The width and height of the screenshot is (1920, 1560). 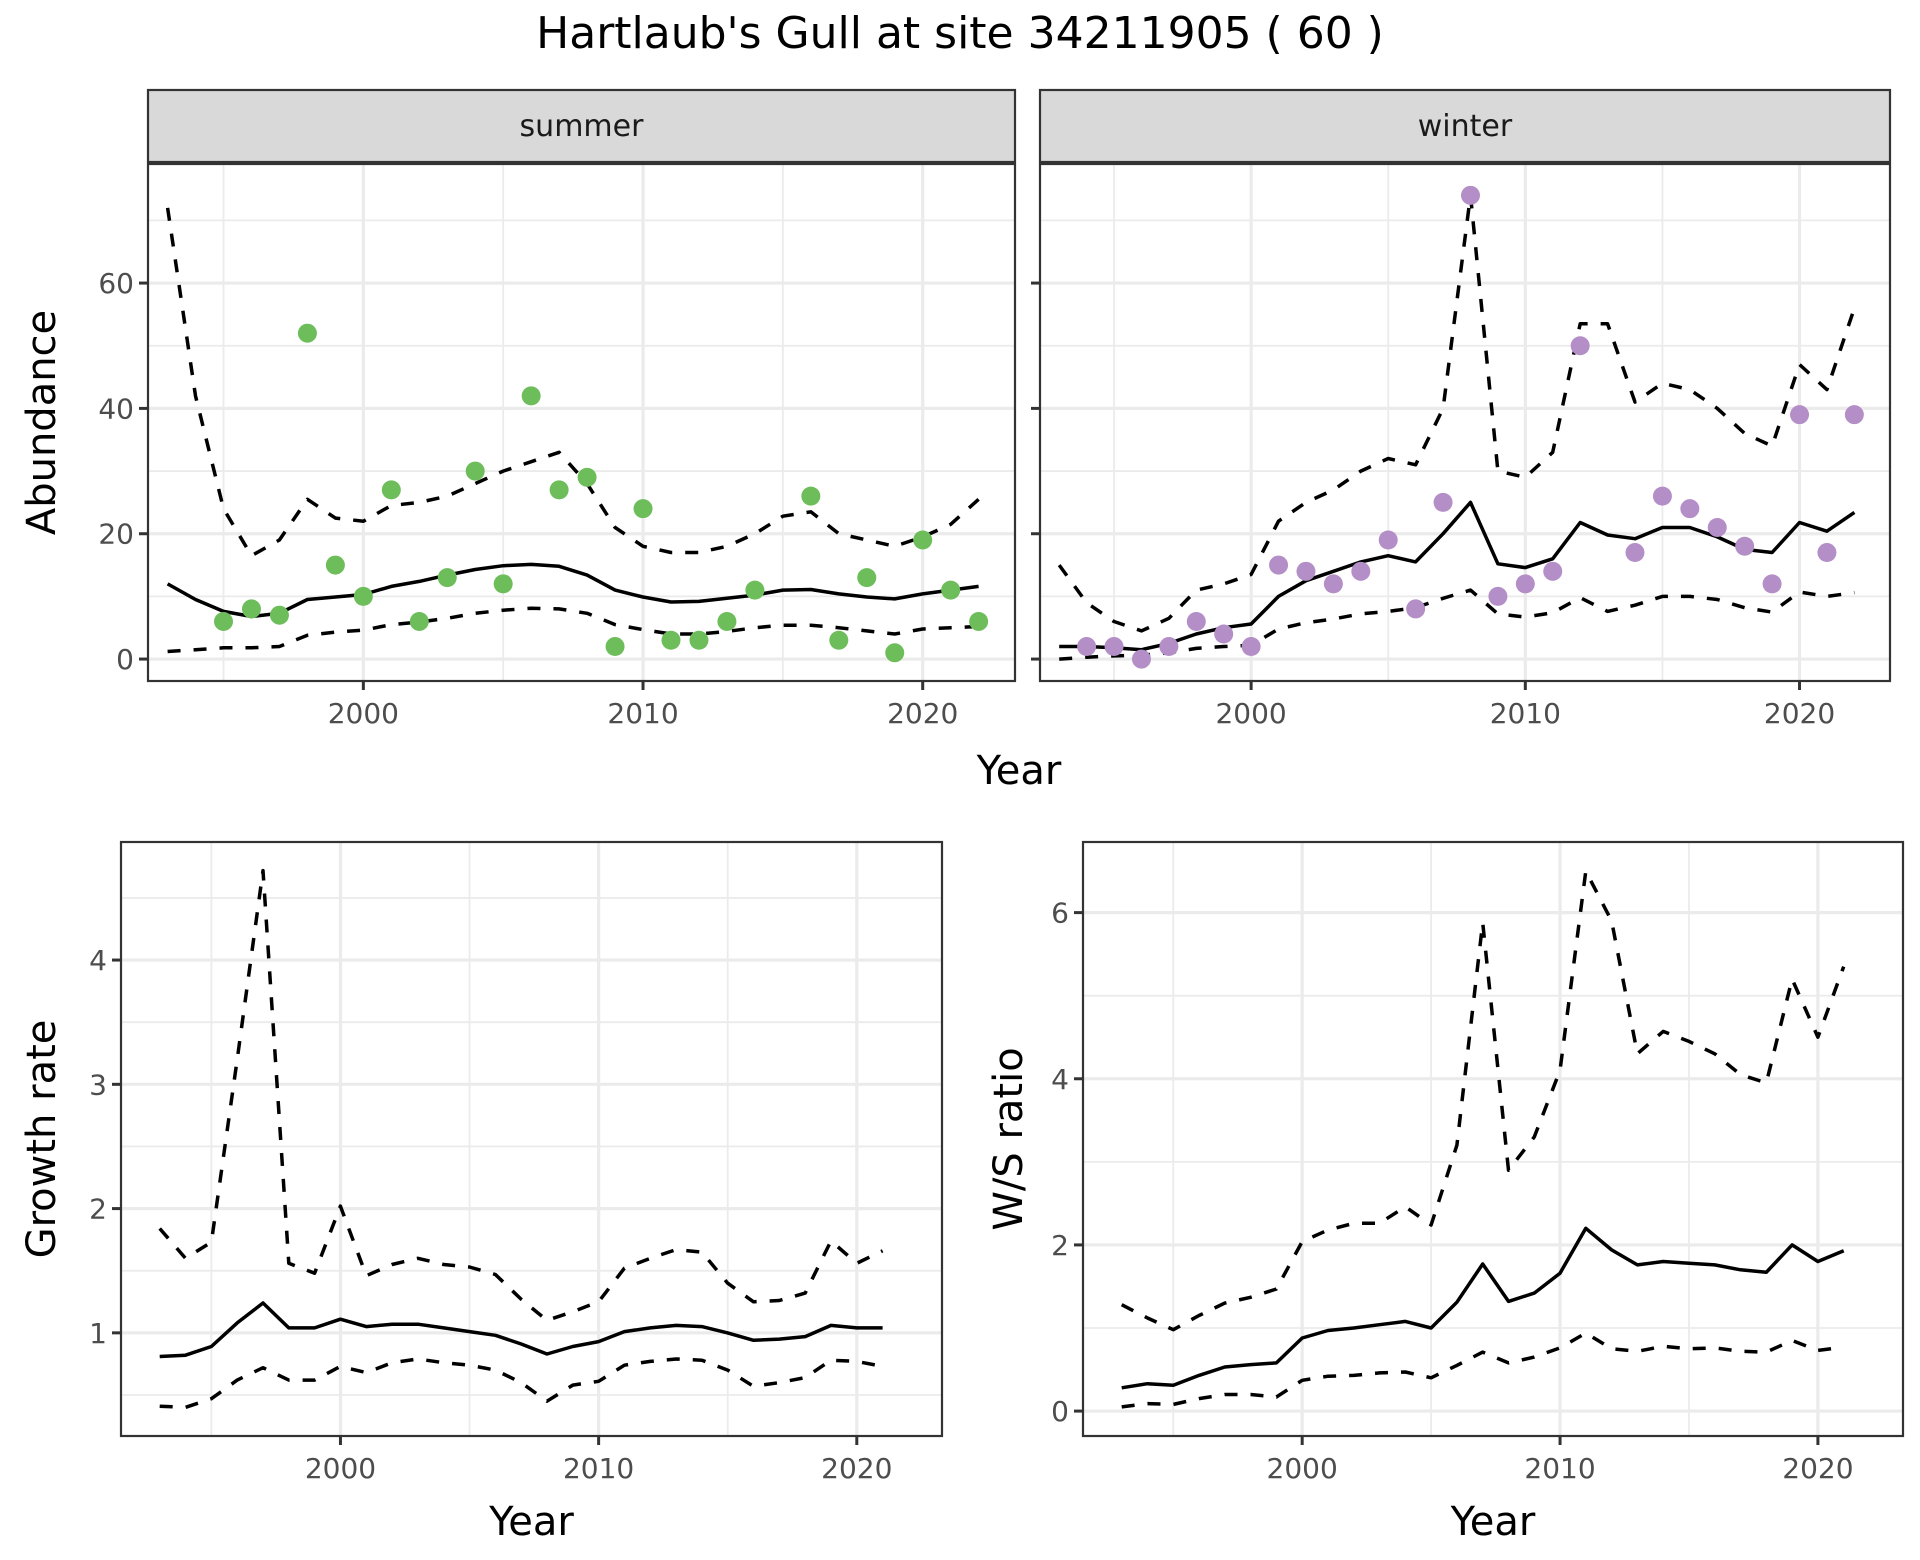 I want to click on summer-y-tick-label: 40, so click(x=116, y=408).